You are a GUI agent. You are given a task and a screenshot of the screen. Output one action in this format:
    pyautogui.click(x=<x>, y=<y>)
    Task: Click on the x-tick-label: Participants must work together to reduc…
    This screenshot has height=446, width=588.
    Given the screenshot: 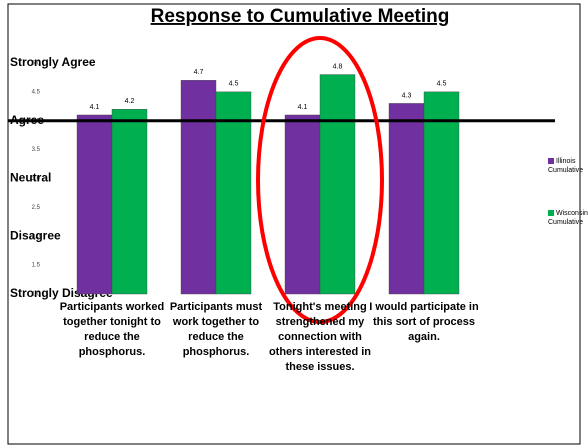 What is the action you would take?
    pyautogui.click(x=216, y=329)
    